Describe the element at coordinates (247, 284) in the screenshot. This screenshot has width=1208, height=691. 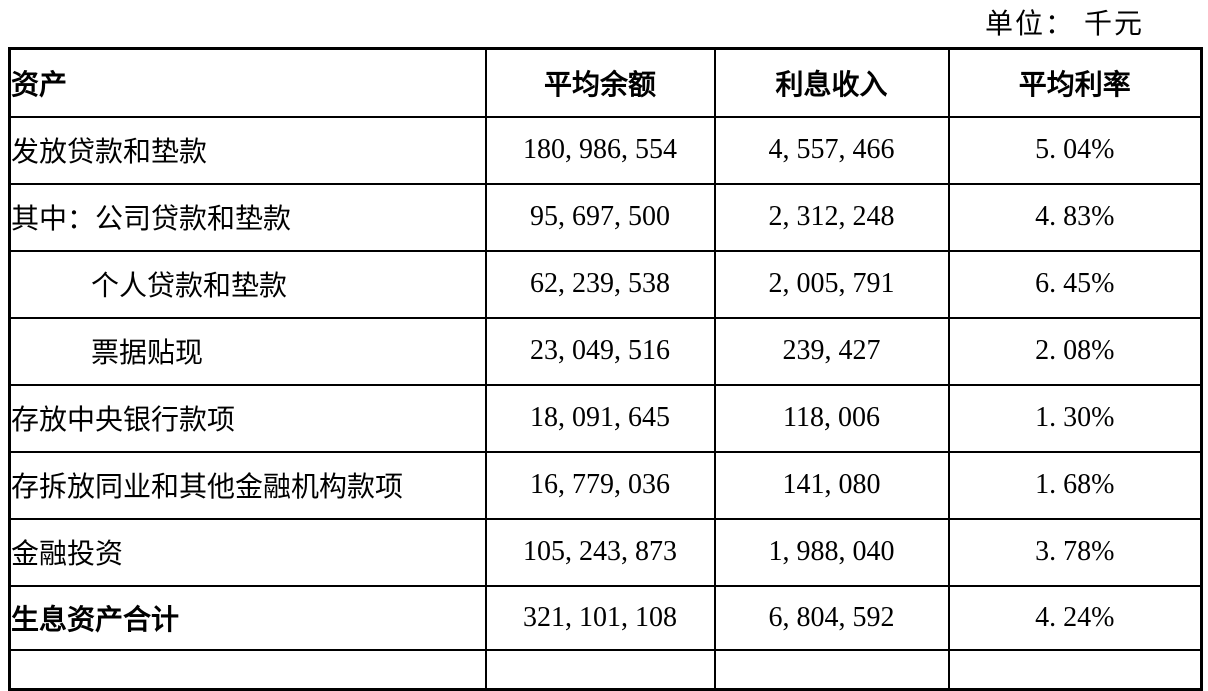
I see `asset-label-cell: 个人贷款和垫款` at that location.